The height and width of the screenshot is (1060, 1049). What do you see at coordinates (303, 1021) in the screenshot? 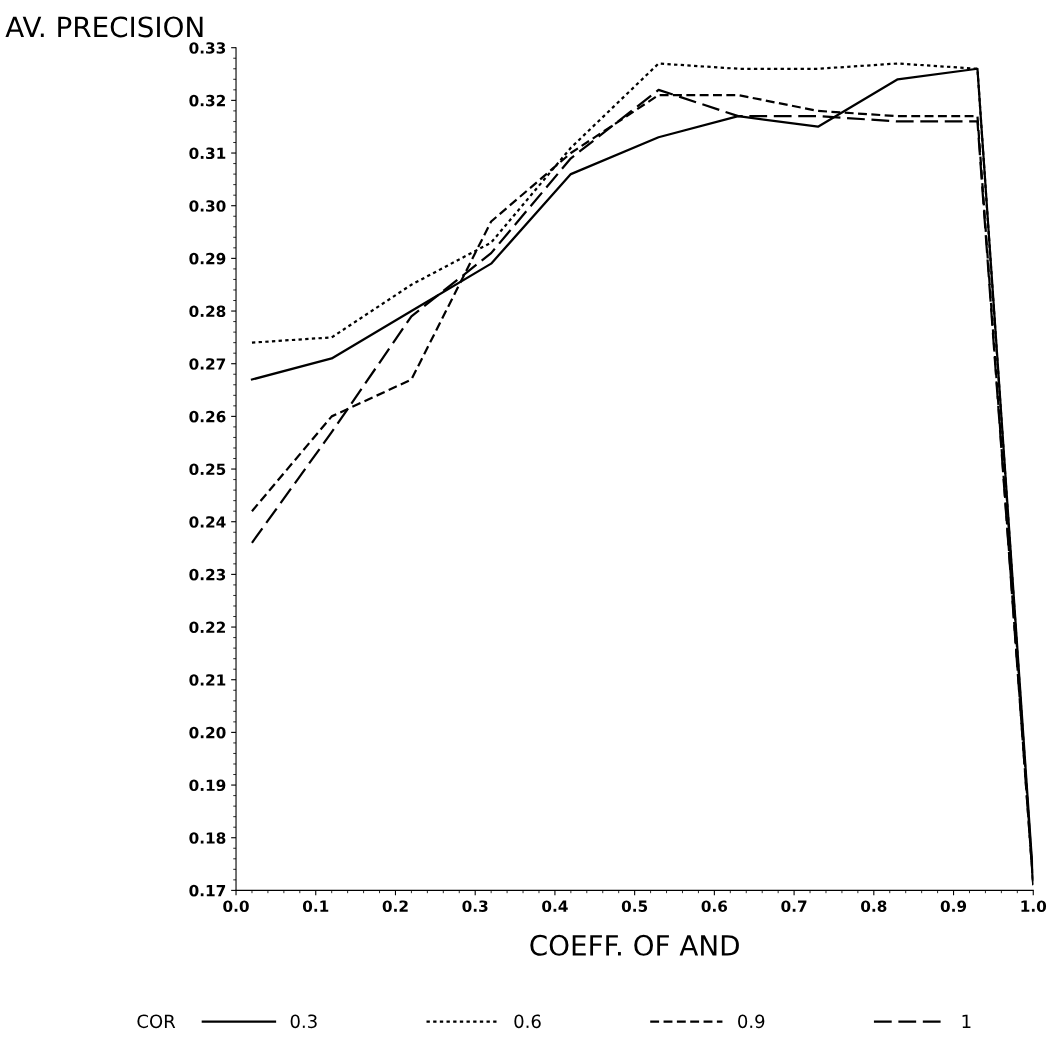
I see `legend-label: 0.3` at bounding box center [303, 1021].